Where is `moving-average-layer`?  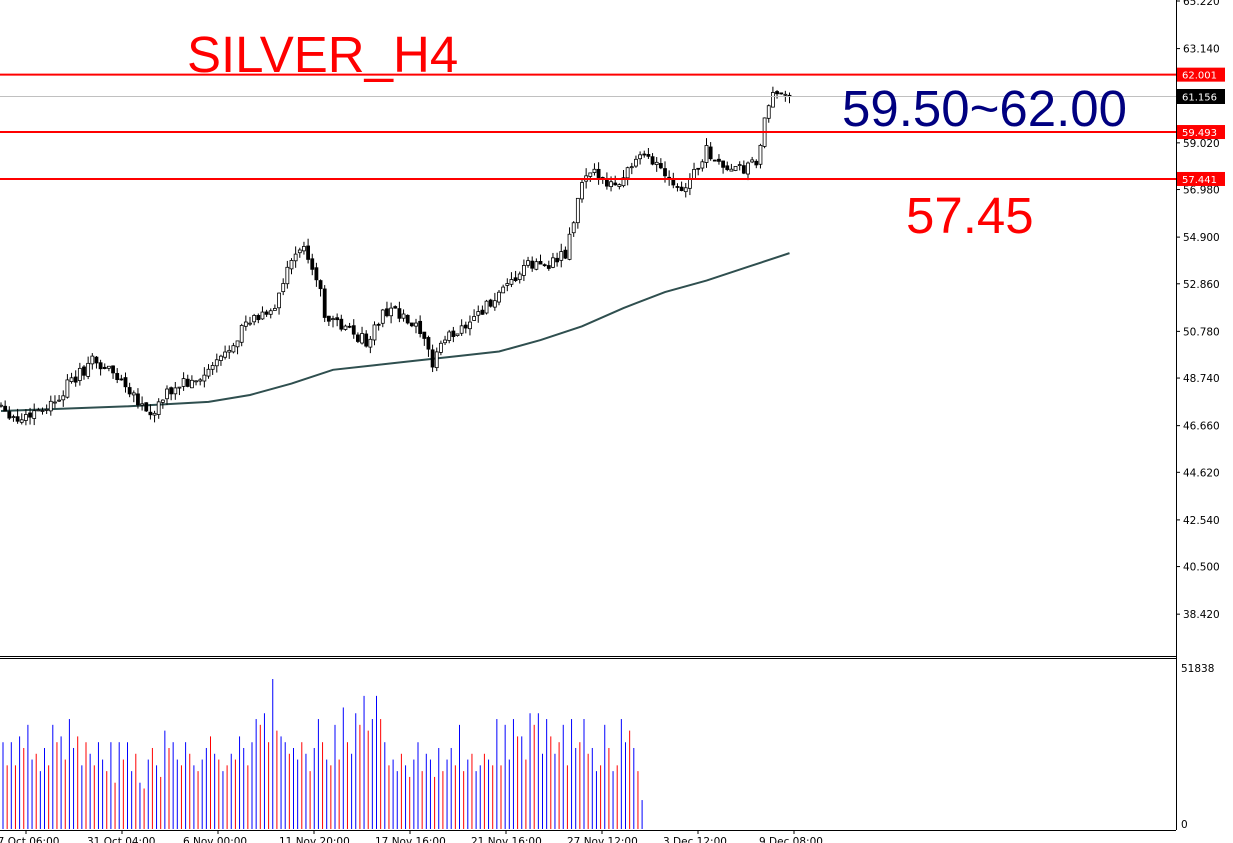
moving-average-layer is located at coordinates (395, 332).